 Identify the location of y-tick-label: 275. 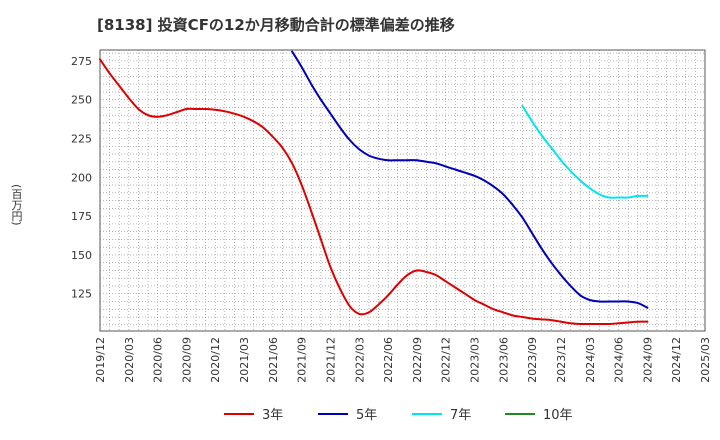
(81, 61).